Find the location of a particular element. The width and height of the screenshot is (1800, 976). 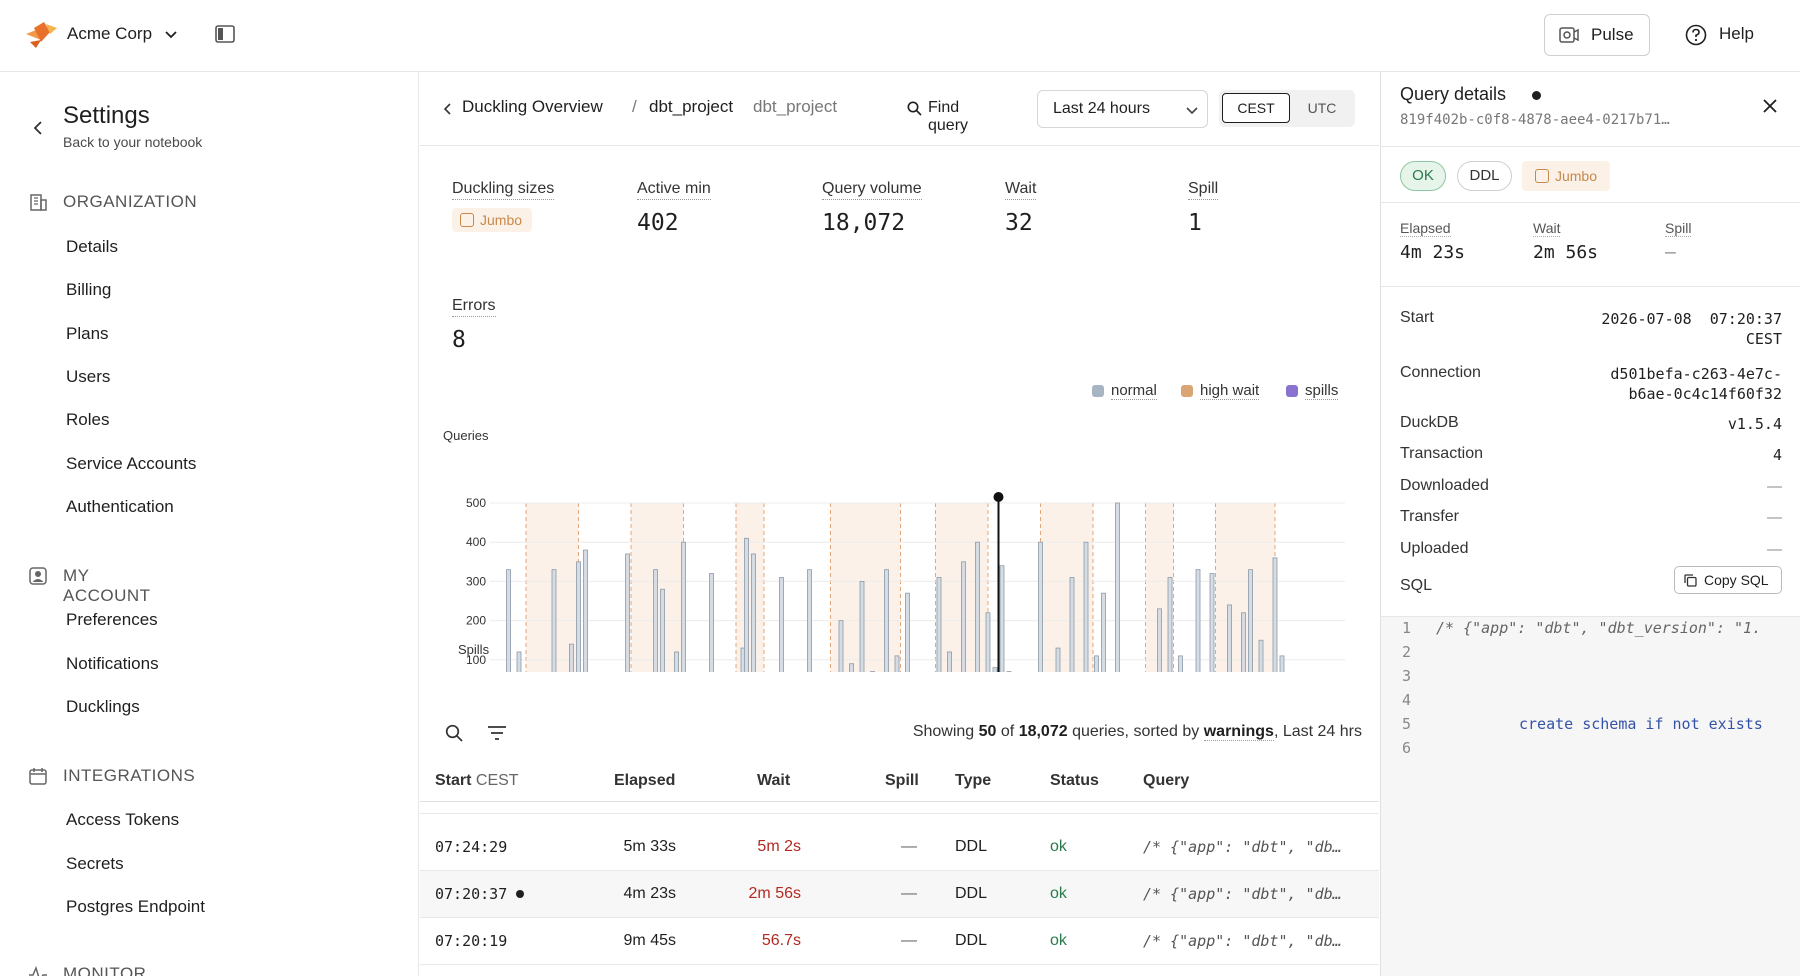

col-elapsed: Elapsed is located at coordinates (645, 780).